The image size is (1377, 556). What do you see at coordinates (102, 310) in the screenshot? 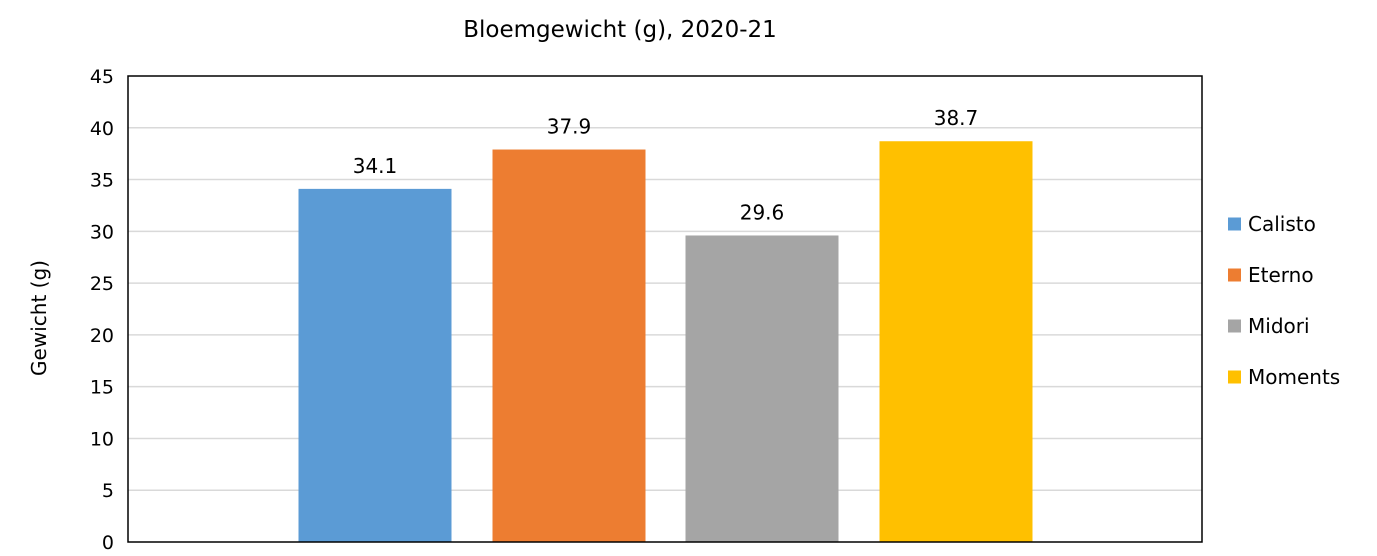
I see `y-axis-ticks: 0 5 10 15 20 25 30 35 40 45` at bounding box center [102, 310].